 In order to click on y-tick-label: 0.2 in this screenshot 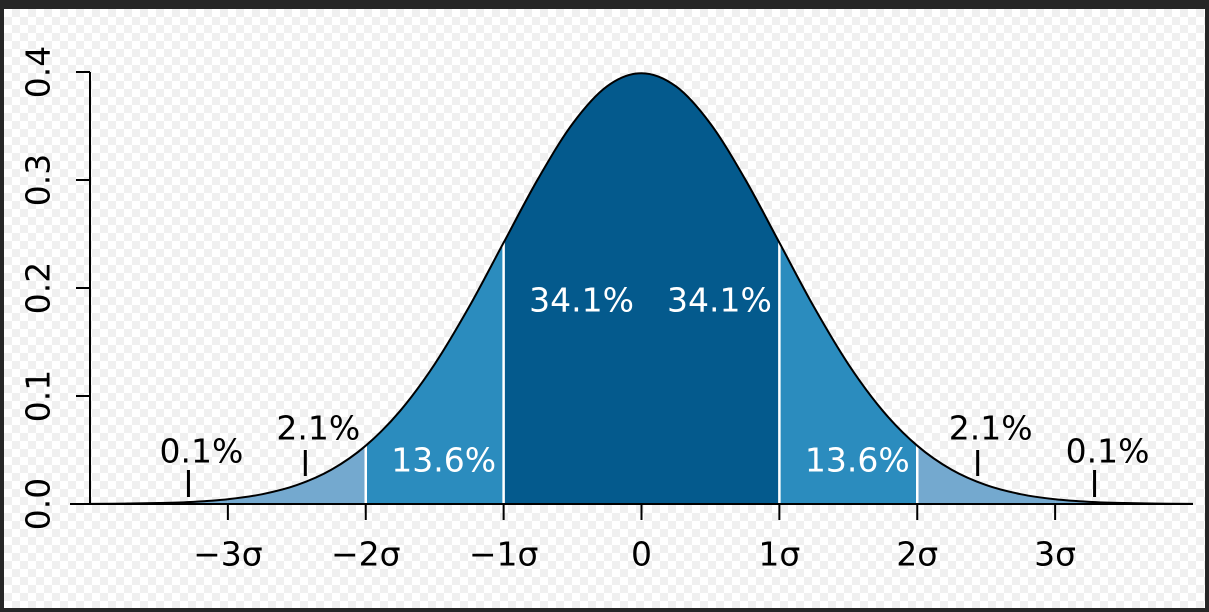, I will do `click(38, 288)`.